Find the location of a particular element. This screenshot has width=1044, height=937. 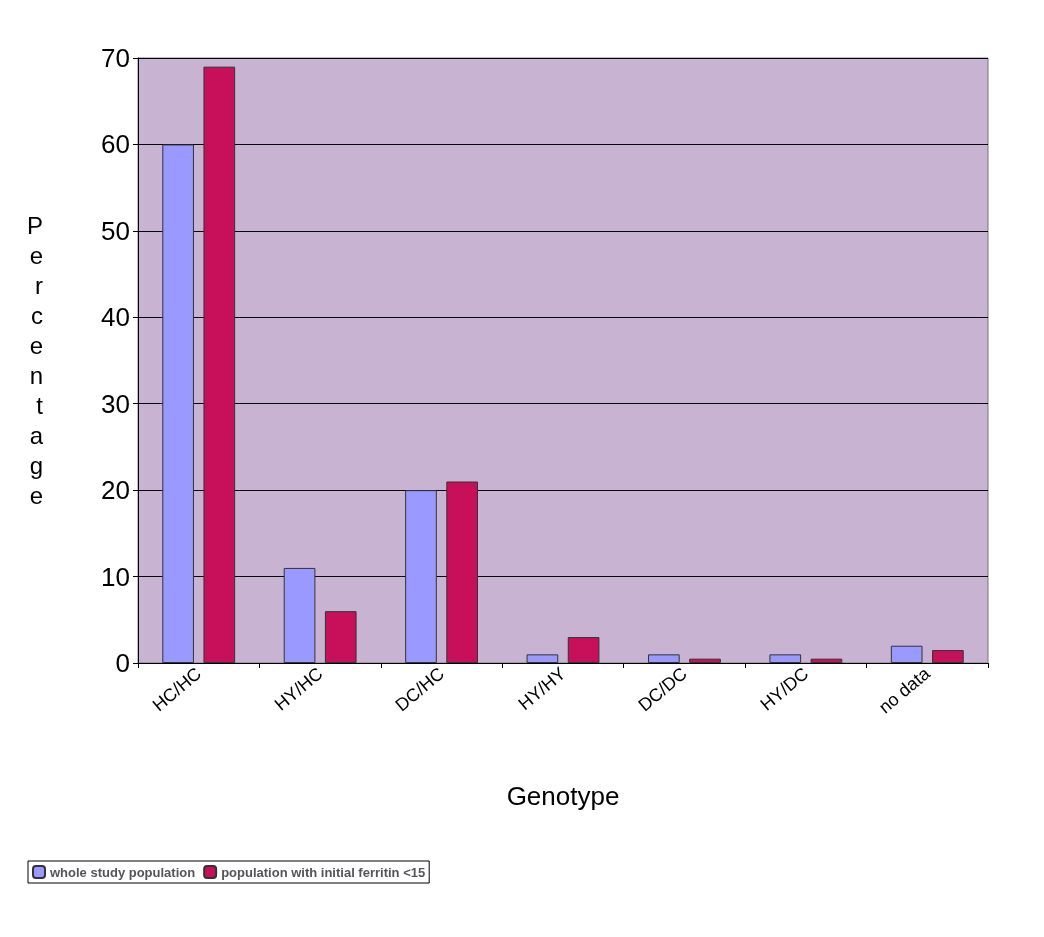

text: Percentage is located at coordinates (34, 360).